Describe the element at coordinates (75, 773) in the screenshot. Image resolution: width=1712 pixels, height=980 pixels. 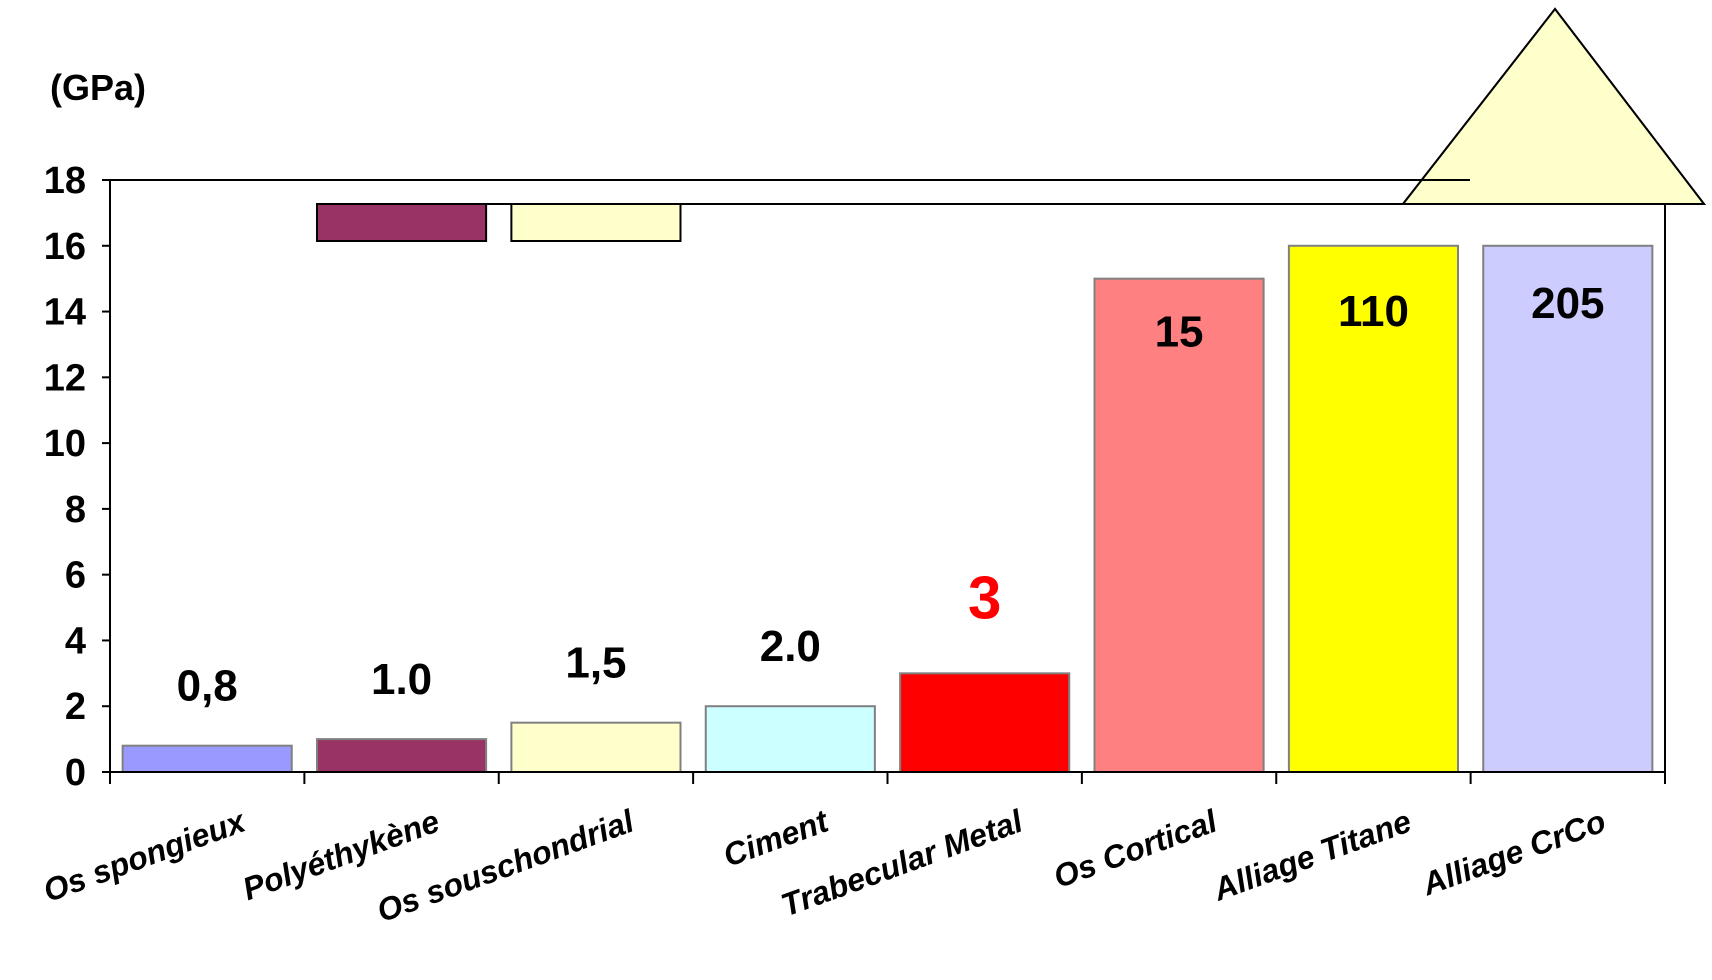
I see `y-tick-label: 0` at that location.